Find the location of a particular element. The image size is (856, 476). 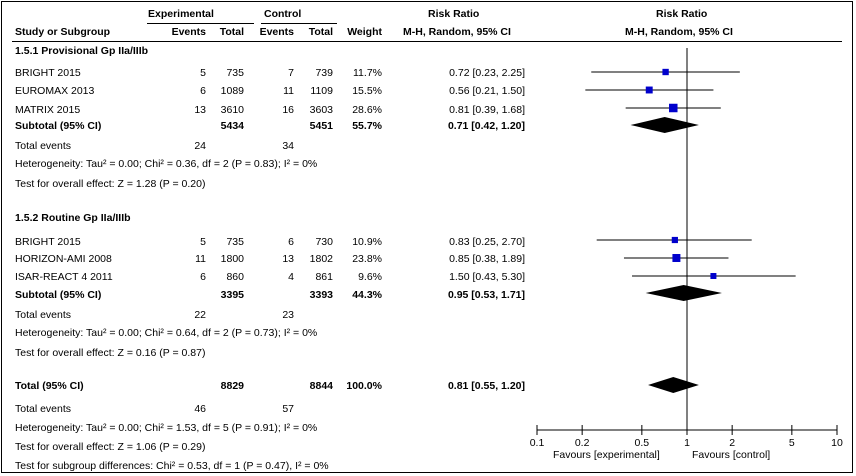

x-tick-label: 10 is located at coordinates (837, 443).